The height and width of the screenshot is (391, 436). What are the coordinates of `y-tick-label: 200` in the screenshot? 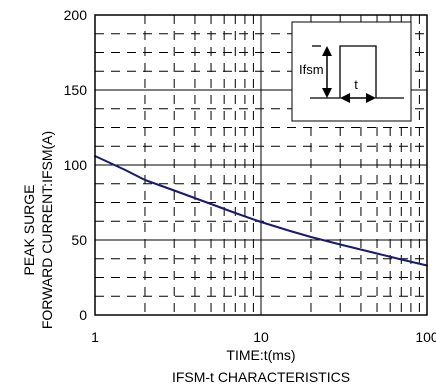 It's located at (76, 15).